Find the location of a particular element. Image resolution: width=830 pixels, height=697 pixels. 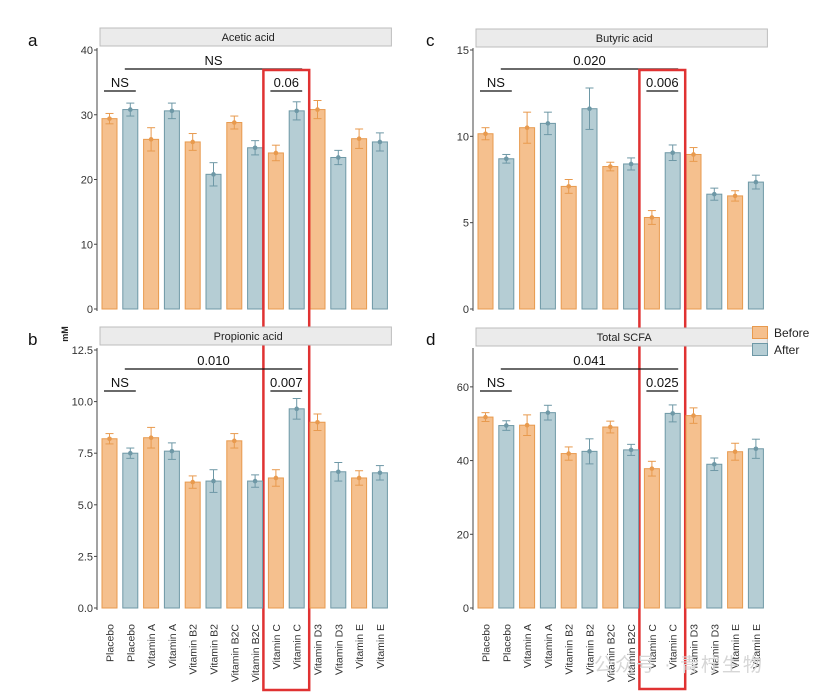

legend-item-before: Before is located at coordinates (780, 332).